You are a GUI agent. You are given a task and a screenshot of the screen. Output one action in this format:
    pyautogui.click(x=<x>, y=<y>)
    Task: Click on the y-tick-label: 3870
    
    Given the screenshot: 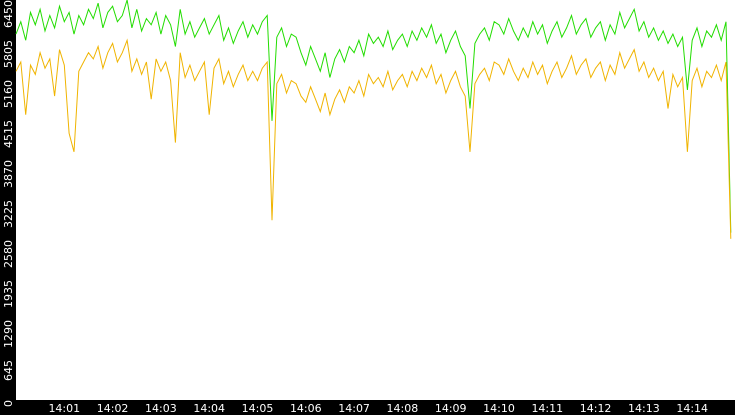 What is the action you would take?
    pyautogui.click(x=8, y=174)
    